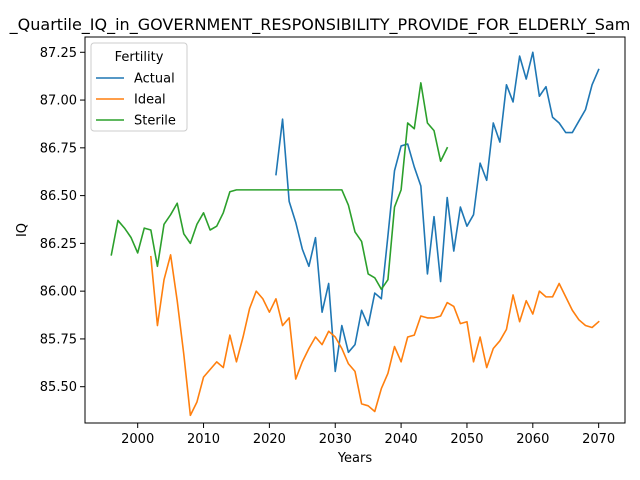  What do you see at coordinates (598, 439) in the screenshot?
I see `x-tick-label: 2070` at bounding box center [598, 439].